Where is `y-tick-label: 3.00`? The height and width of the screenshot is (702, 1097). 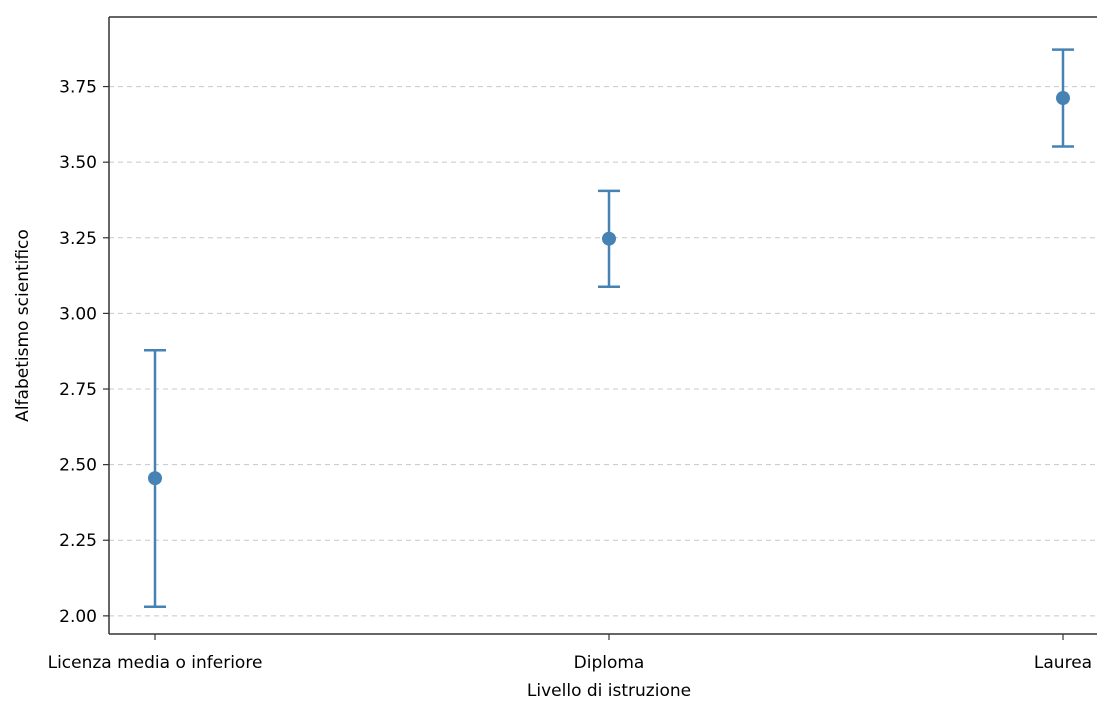
y-tick-label: 3.00 is located at coordinates (78, 314).